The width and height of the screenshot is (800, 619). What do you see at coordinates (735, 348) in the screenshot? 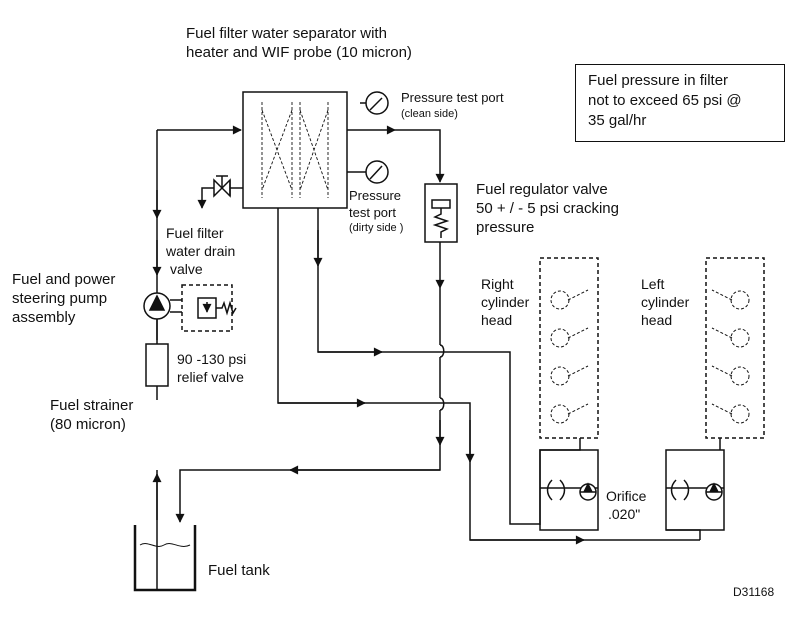
I see `left-cylinder-head` at bounding box center [735, 348].